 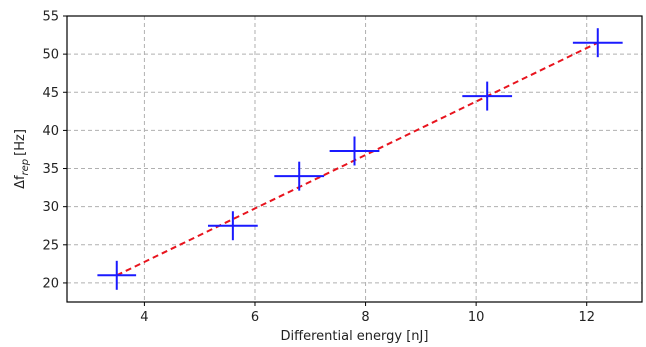 I want to click on y-axis-label-unit: [Hz], so click(x=20, y=142).